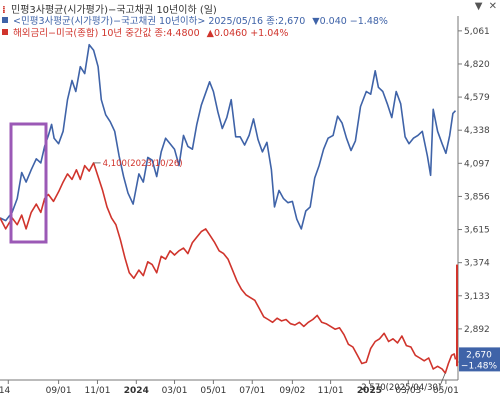 Image resolution: width=500 pixels, height=400 pixels. What do you see at coordinates (477, 164) in the screenshot?
I see `y-tick-label: 4,097` at bounding box center [477, 164].